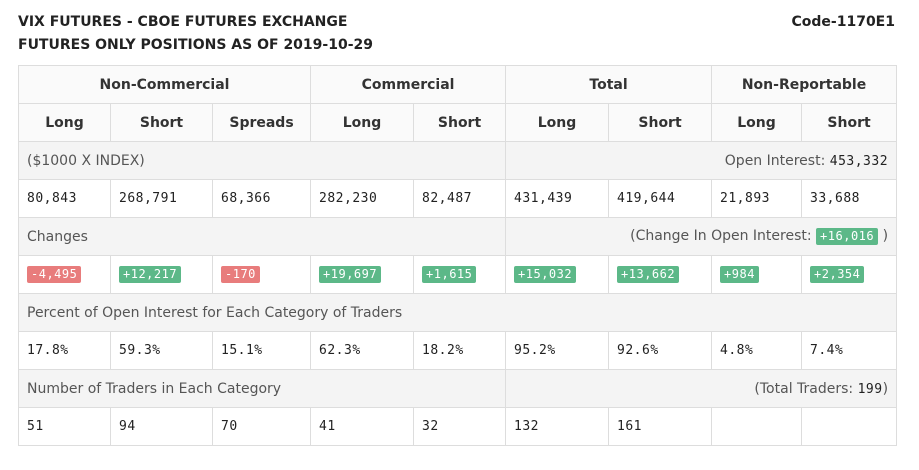 The height and width of the screenshot is (470, 919). I want to click on change-open-interest: (Change In Open Interest: +16,016 ), so click(701, 236).